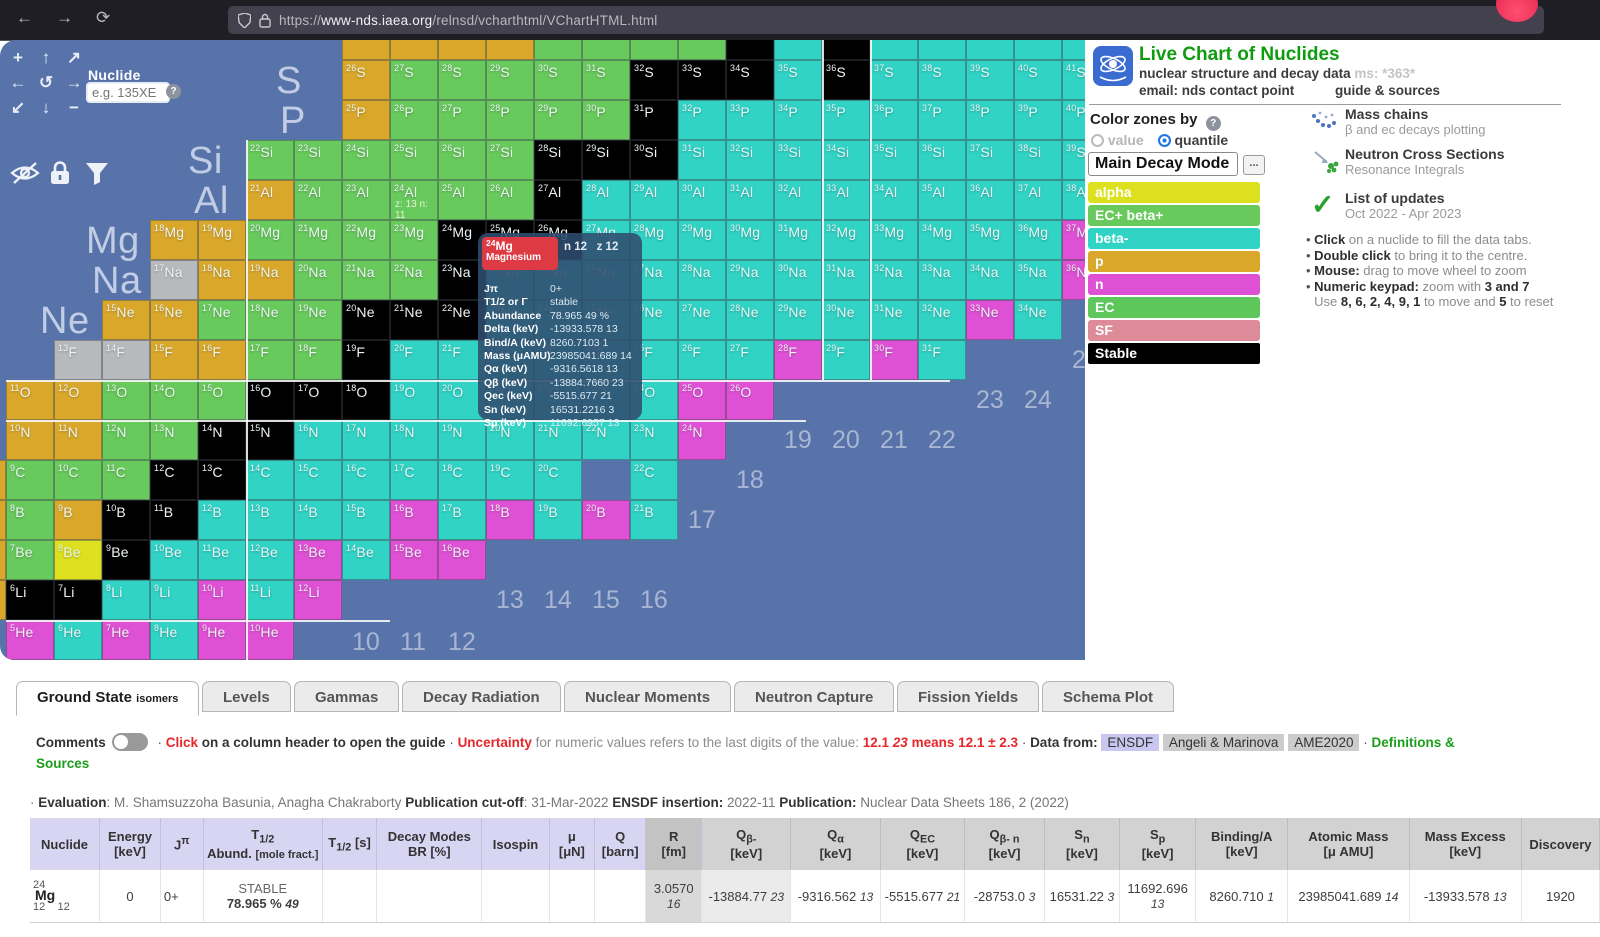 The image size is (1600, 937). Describe the element at coordinates (318, 240) in the screenshot. I see `nuclide-cell-21Mg: 21Mg` at that location.